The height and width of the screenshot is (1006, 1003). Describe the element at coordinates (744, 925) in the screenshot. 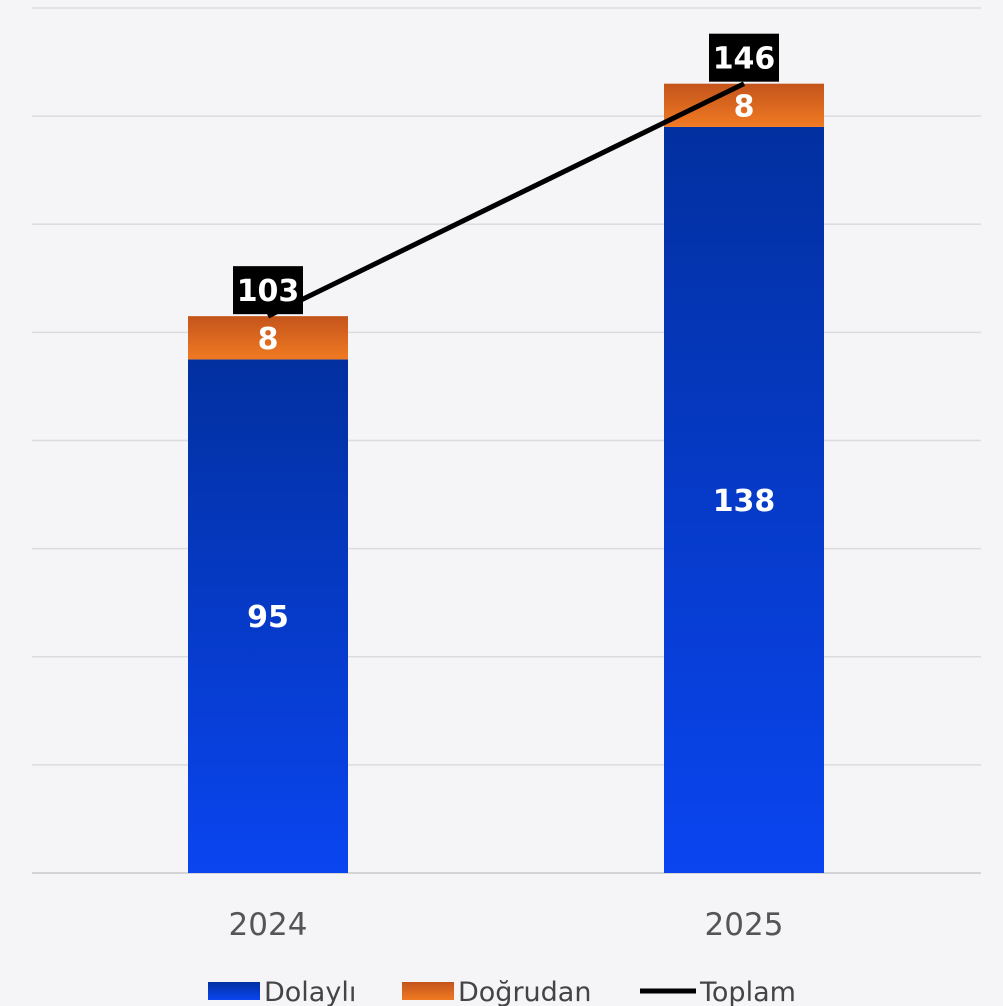

I see `x-tick-label: 2025` at that location.